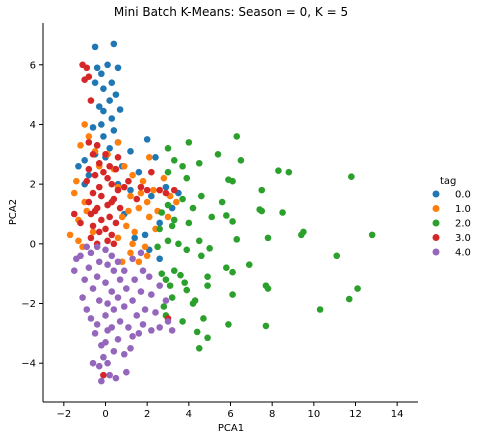 The width and height of the screenshot is (483, 439). I want to click on y-axis-ticks: −4 −2 0 2 4 6, so click(32, 215).